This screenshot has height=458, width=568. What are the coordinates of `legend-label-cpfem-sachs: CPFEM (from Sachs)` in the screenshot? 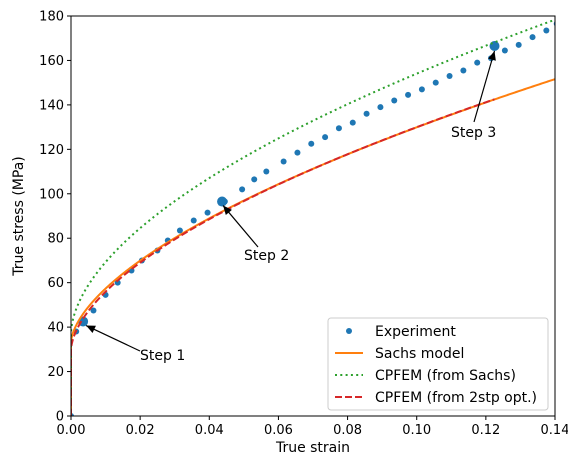 It's located at (445, 376).